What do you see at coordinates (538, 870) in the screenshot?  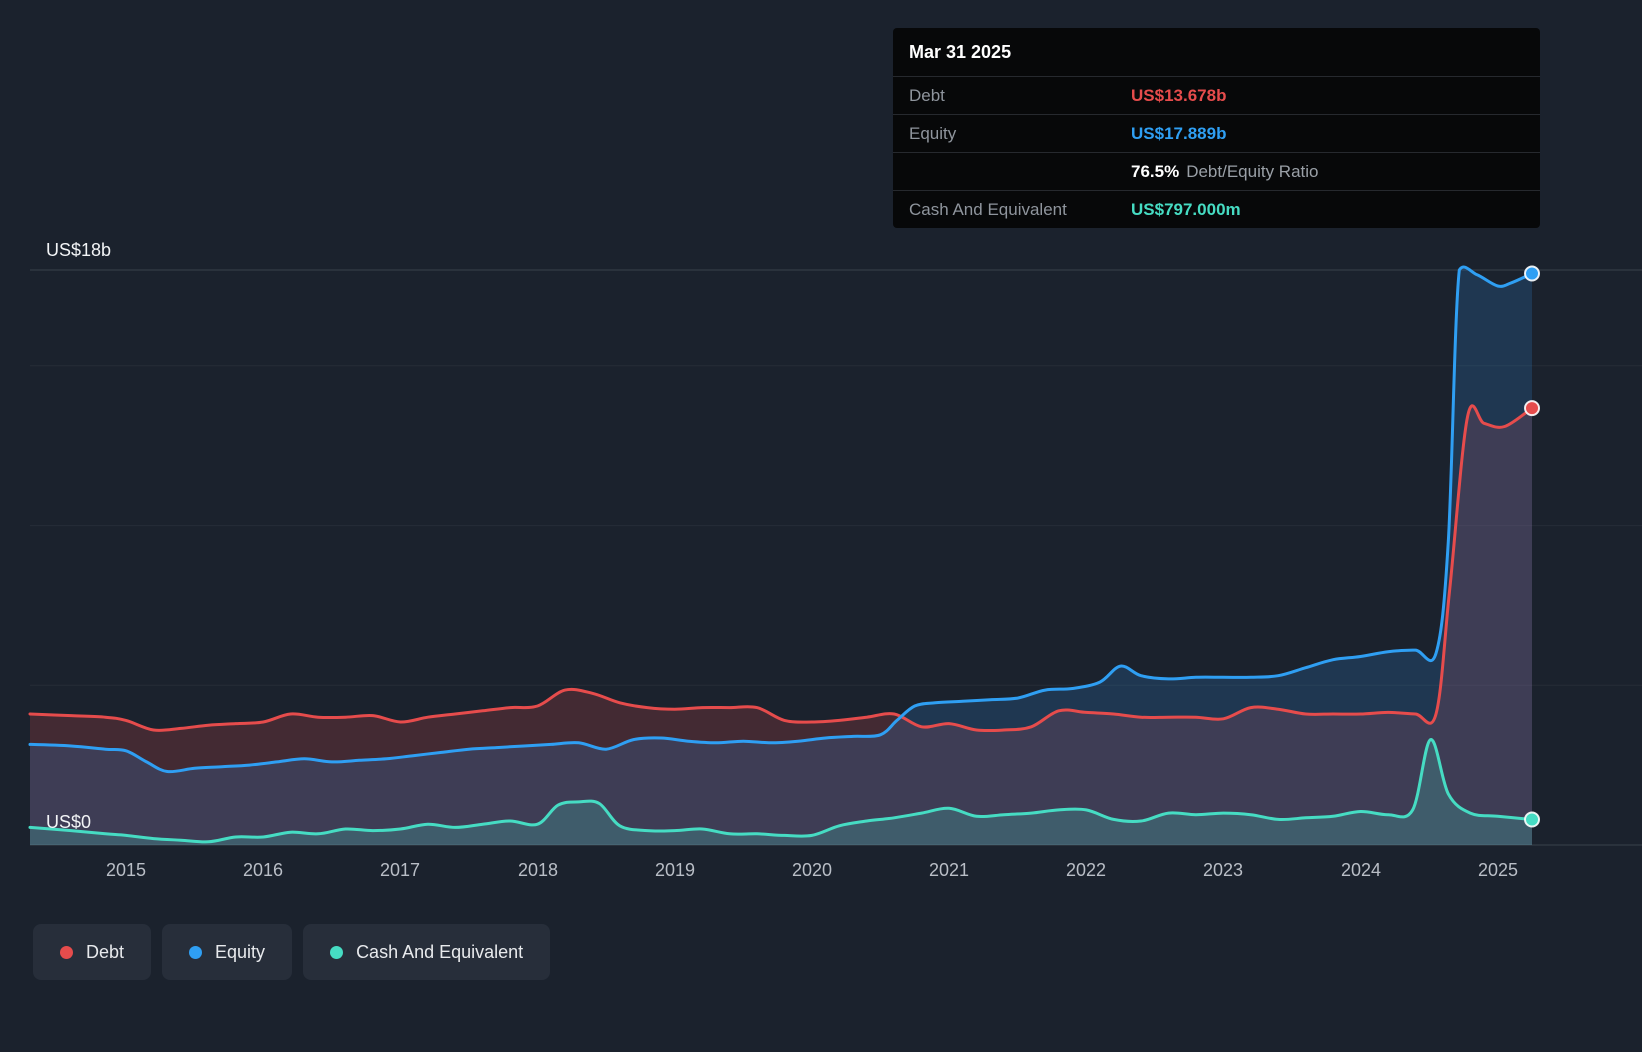 I see `x-axis-label: 2018` at bounding box center [538, 870].